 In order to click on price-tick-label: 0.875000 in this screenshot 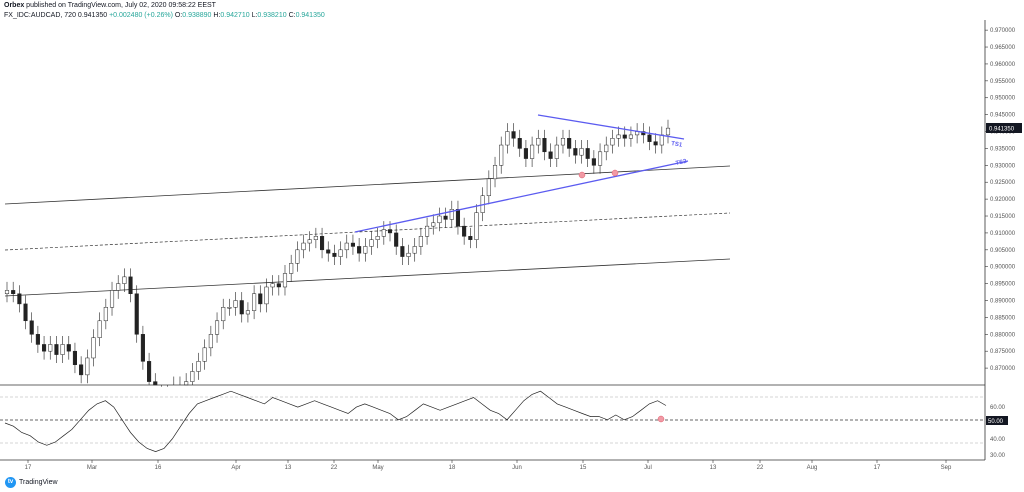, I will do `click(1003, 352)`.